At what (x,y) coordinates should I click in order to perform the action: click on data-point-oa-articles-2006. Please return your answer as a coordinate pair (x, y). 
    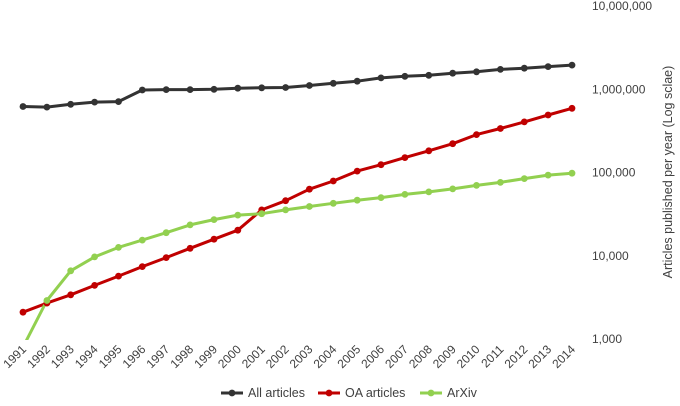
    Looking at the image, I should click on (381, 165).